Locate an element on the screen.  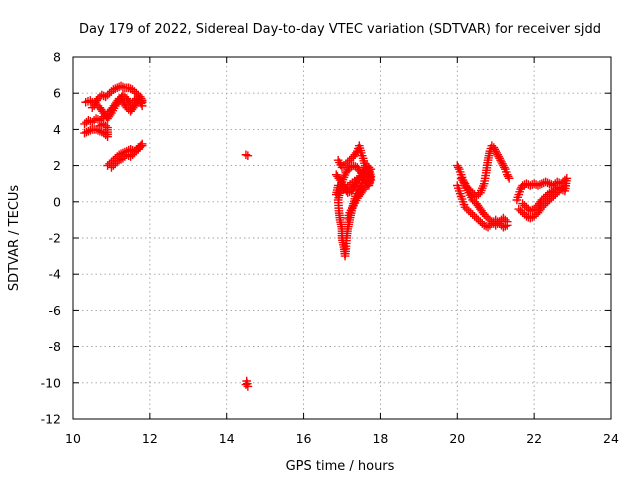
x-tick-label: 16 is located at coordinates (304, 438).